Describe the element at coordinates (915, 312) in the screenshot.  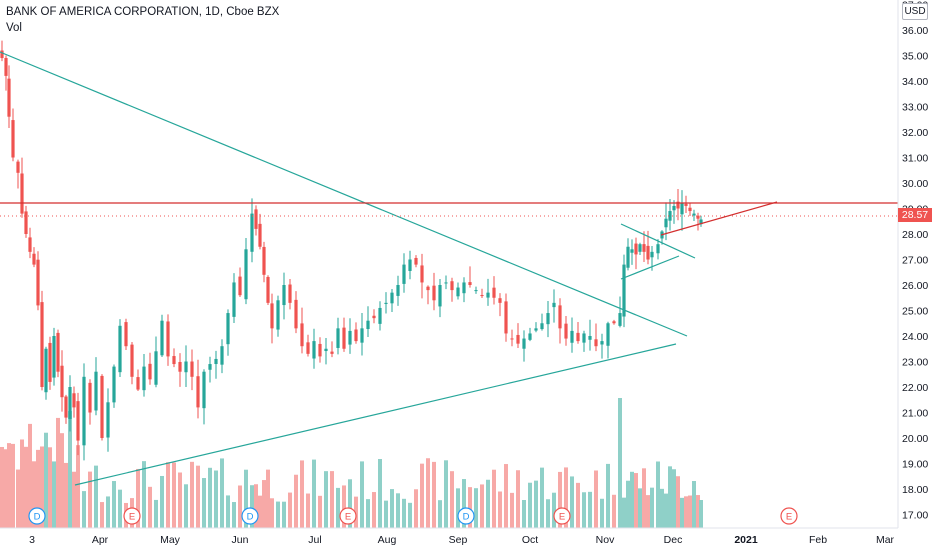
I see `price-tick-label: 25.00` at that location.